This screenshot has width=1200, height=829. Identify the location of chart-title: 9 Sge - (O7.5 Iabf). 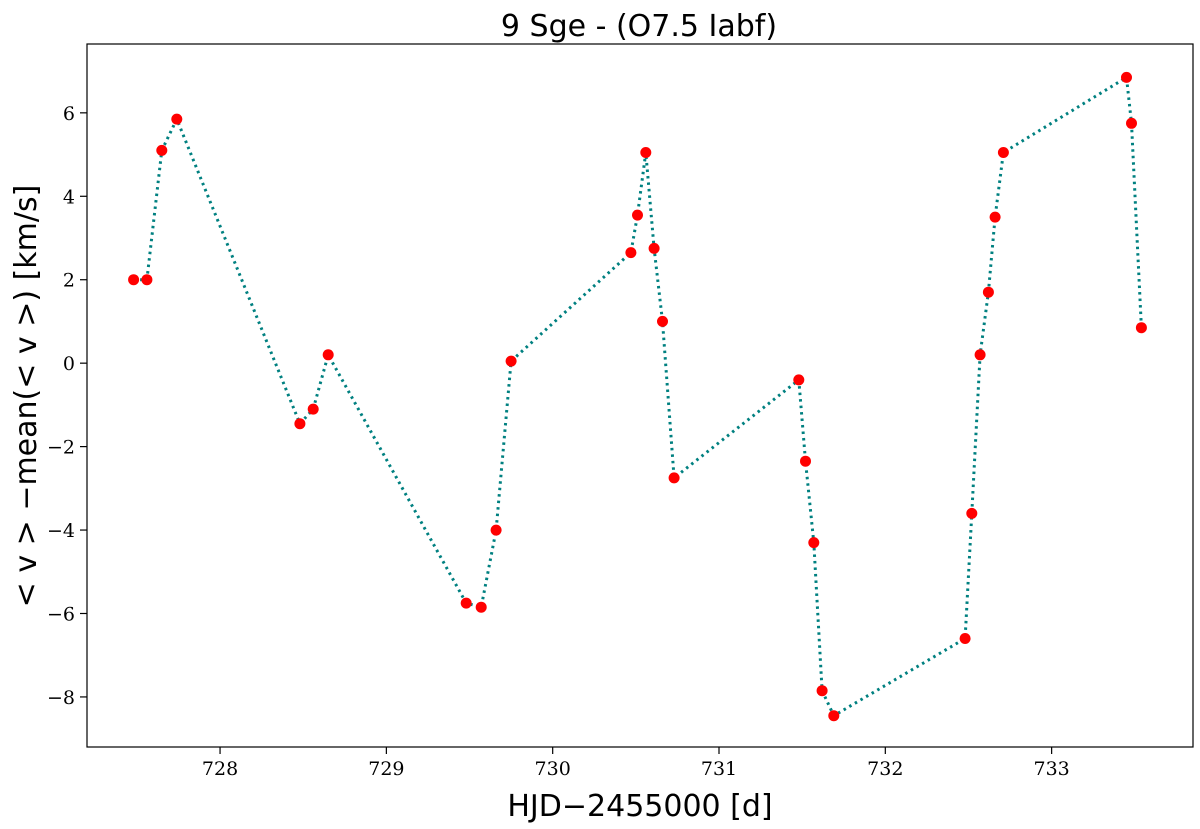
(639, 26).